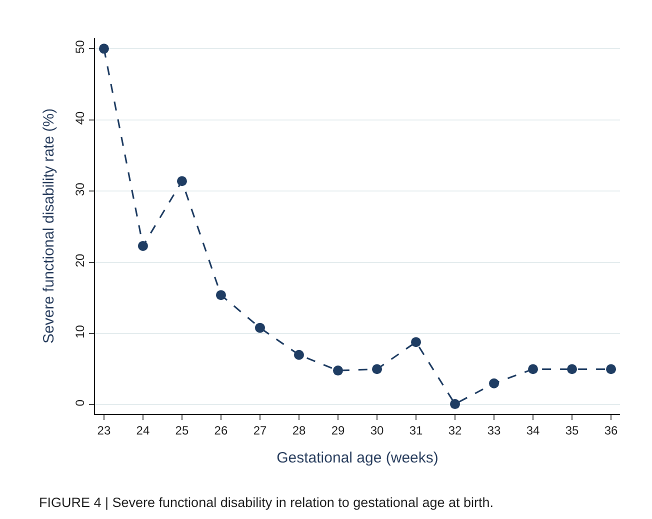 The image size is (652, 519). What do you see at coordinates (572, 430) in the screenshot?
I see `x-tick-label: 35` at bounding box center [572, 430].